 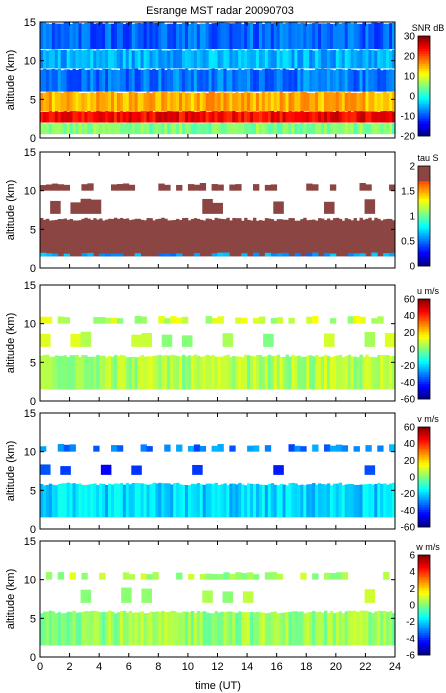 I want to click on colorbar-tick-label: -60, so click(x=408, y=528).